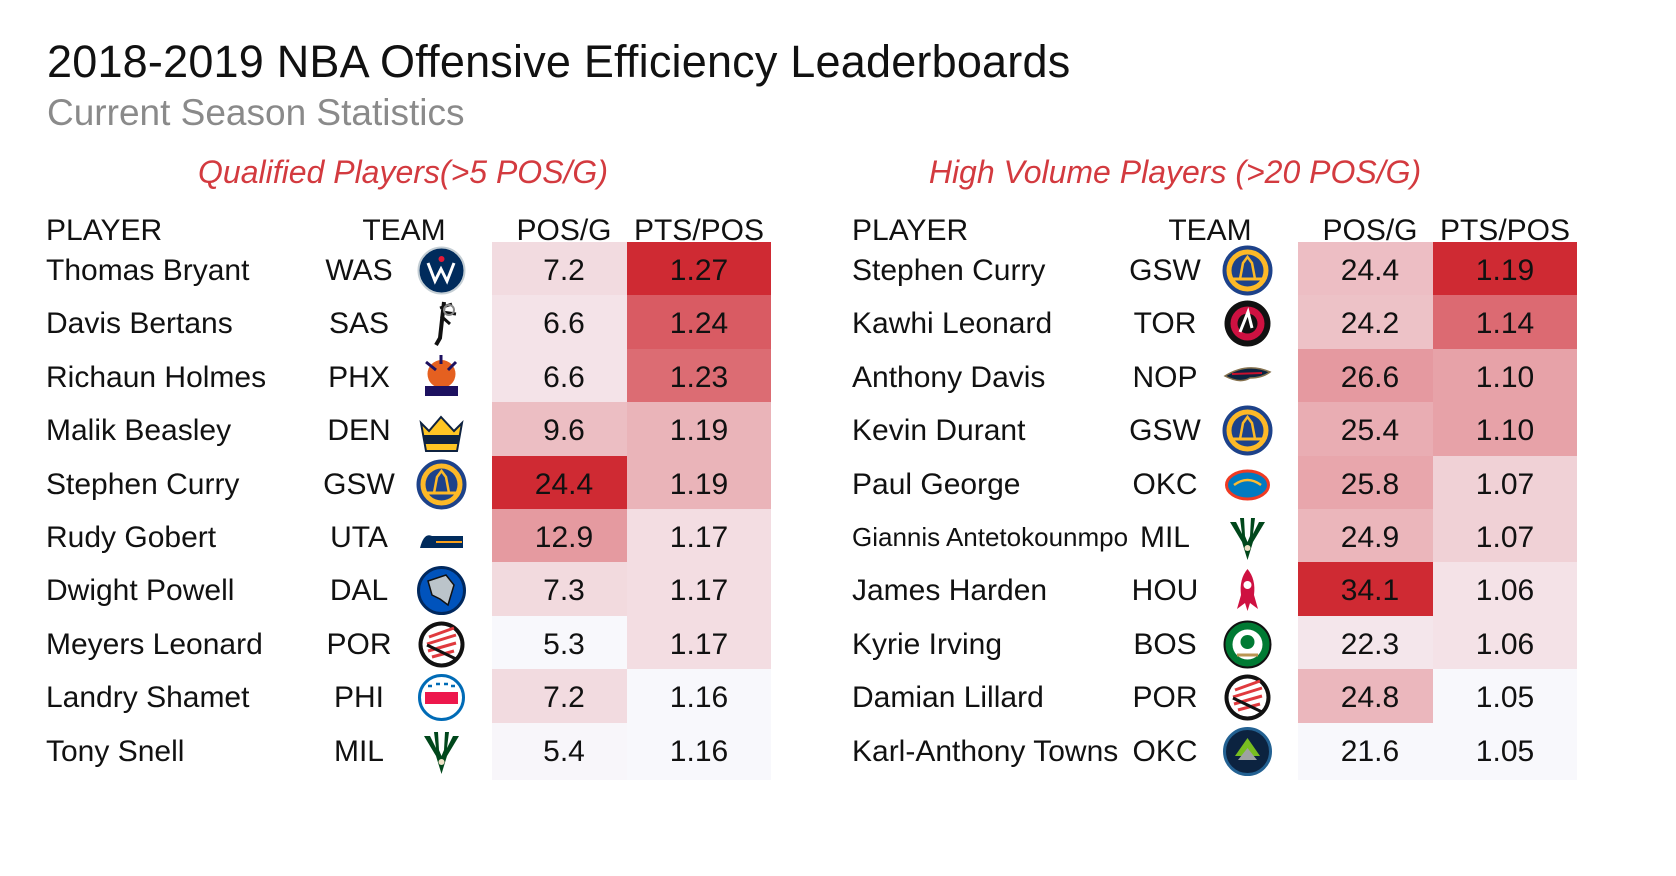 The height and width of the screenshot is (876, 1676). Describe the element at coordinates (139, 324) in the screenshot. I see `player-name: Davis Bertans` at that location.